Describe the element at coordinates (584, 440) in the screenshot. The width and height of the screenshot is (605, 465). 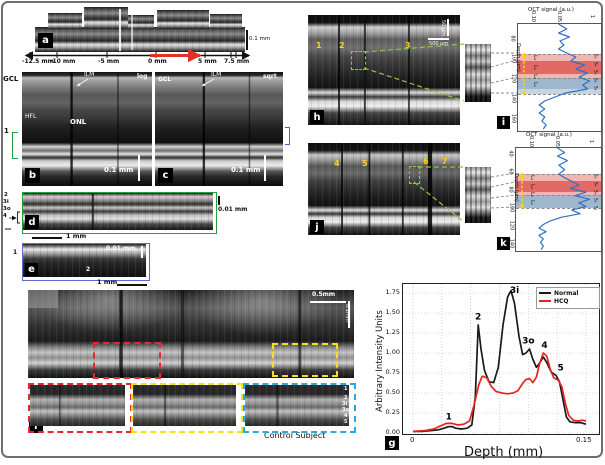
I see `panel-g-xtick: 0.15` at that location.